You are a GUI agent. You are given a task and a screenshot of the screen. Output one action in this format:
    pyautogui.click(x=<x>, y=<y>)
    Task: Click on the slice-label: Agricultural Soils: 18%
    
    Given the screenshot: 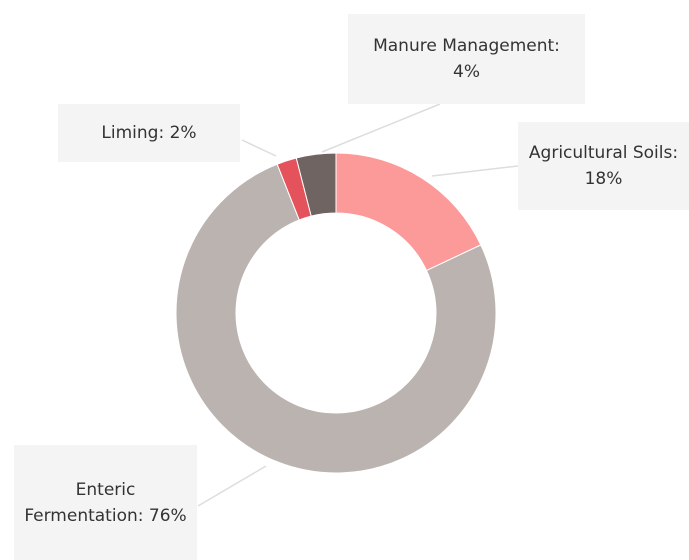 What is the action you would take?
    pyautogui.click(x=603, y=166)
    